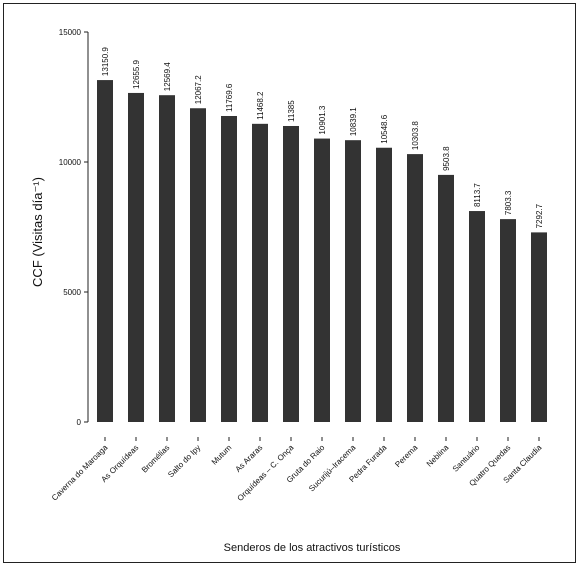 This screenshot has height=568, width=581. What do you see at coordinates (415, 135) in the screenshot?
I see `data-label: 10303.8` at bounding box center [415, 135].